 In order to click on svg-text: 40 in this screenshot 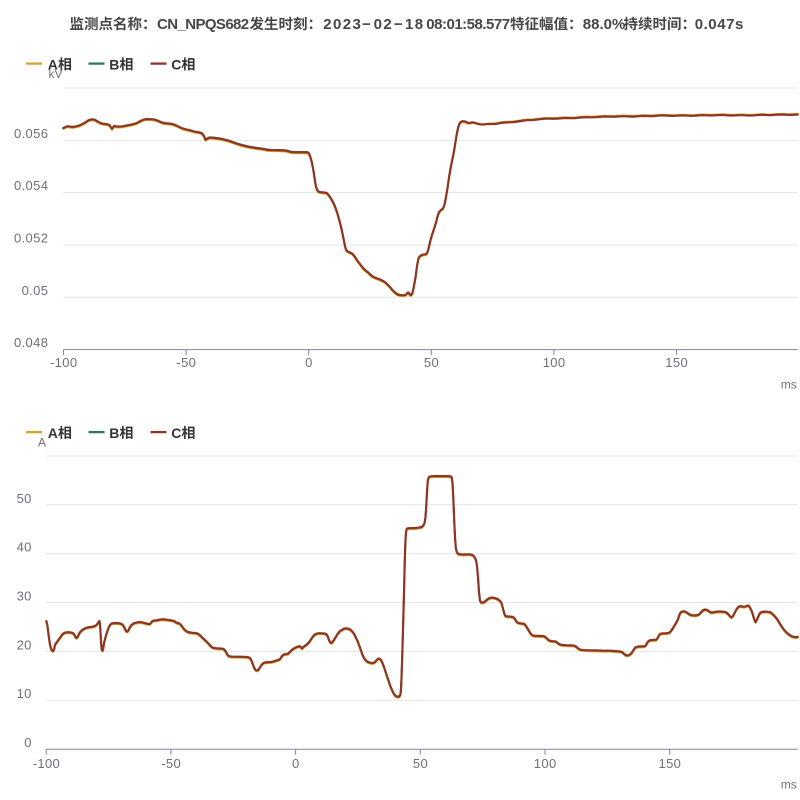, I will do `click(24, 547)`.